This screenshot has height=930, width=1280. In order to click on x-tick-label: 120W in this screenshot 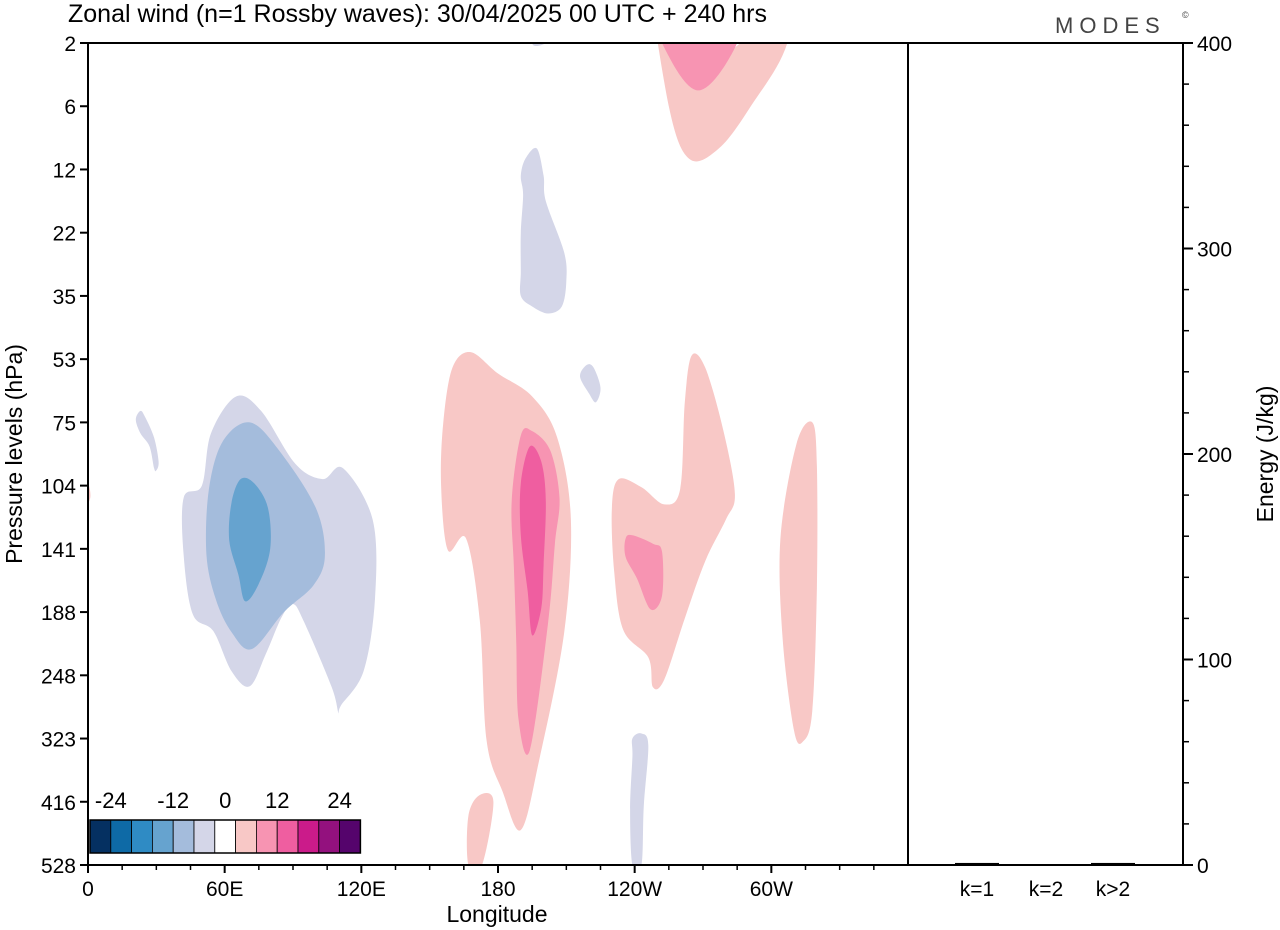, I will do `click(634, 889)`.